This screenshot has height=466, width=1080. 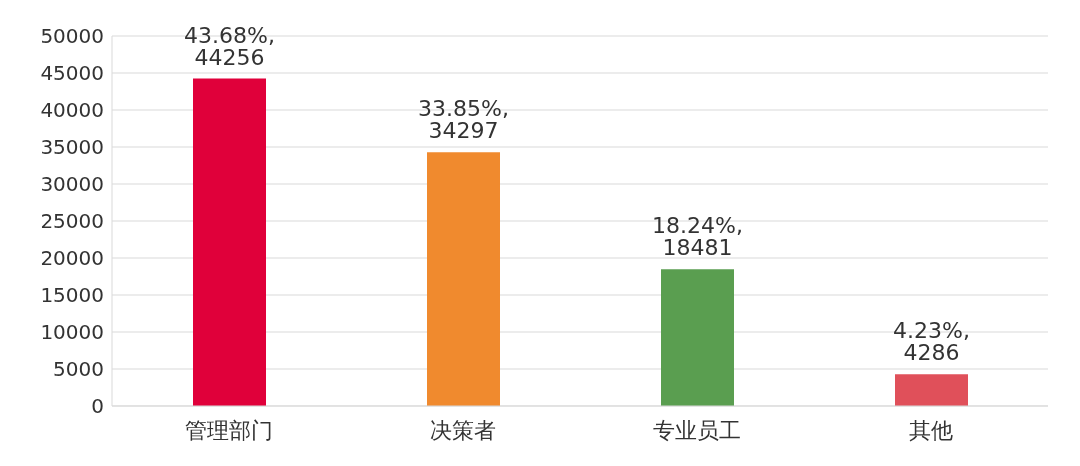 What do you see at coordinates (72, 110) in the screenshot?
I see `y-tick-label: 40000` at bounding box center [72, 110].